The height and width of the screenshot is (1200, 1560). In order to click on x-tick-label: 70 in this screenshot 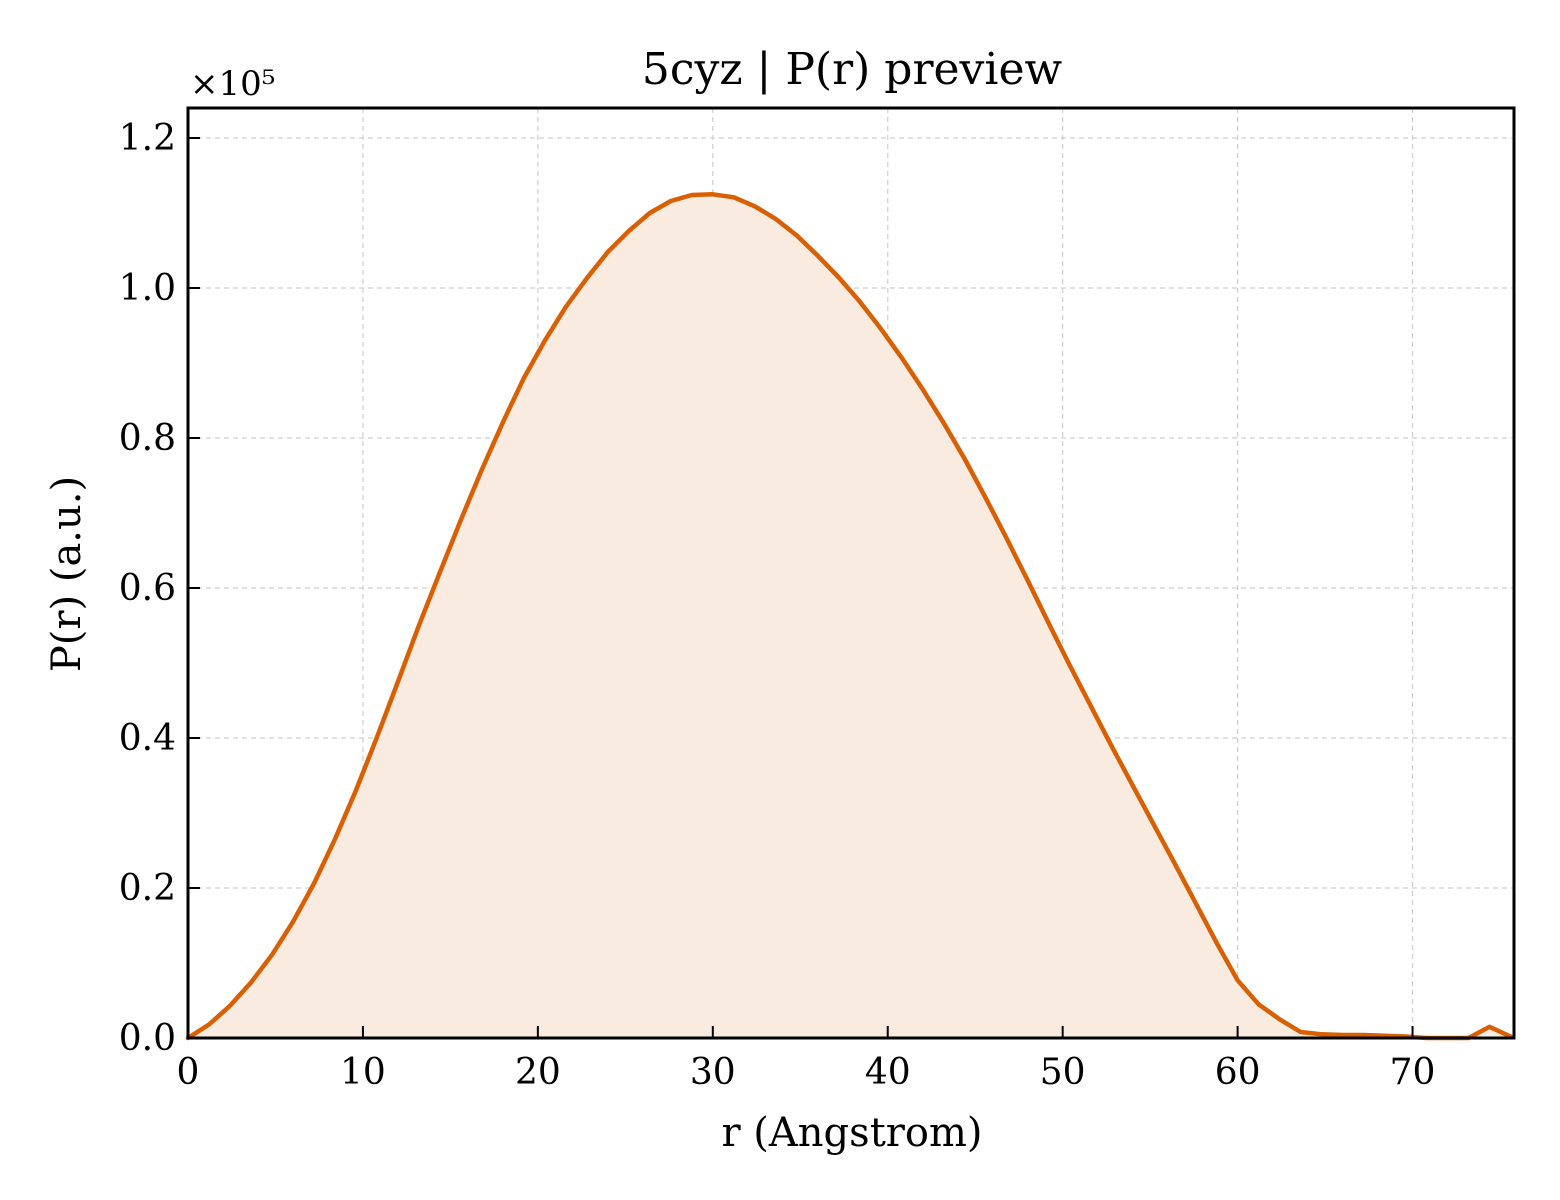, I will do `click(1413, 1072)`.